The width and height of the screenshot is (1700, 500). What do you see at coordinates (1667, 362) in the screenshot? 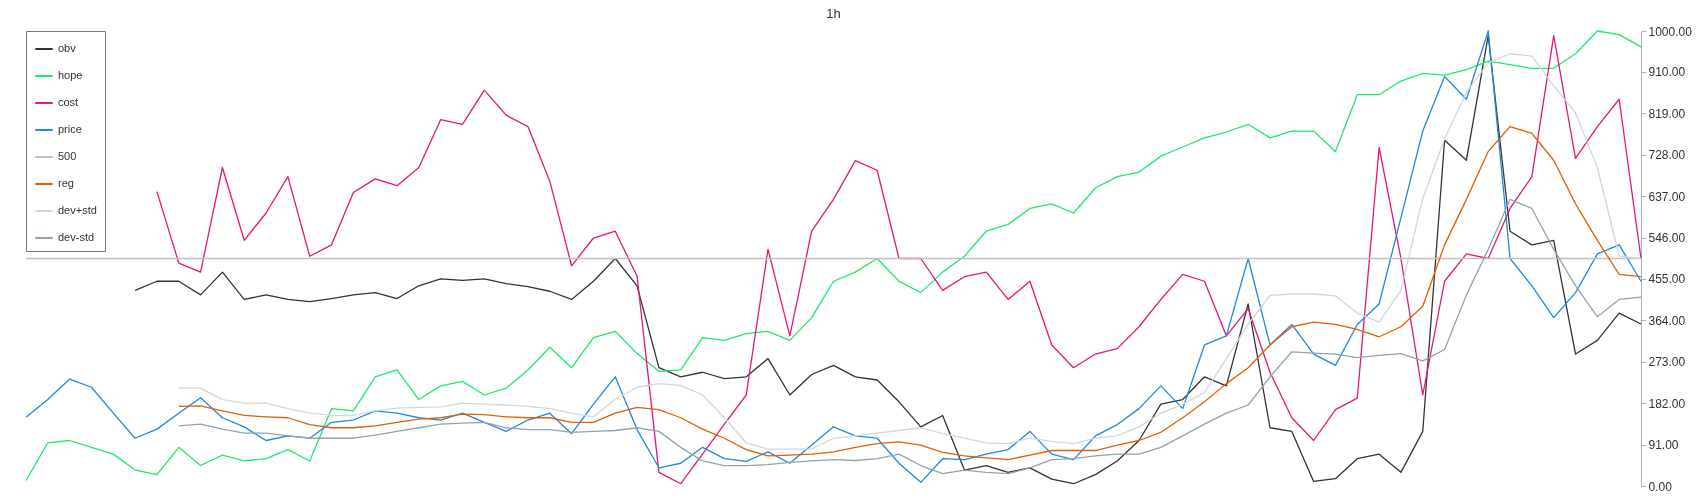
I see `y-tick-label: 273.00` at bounding box center [1667, 362].